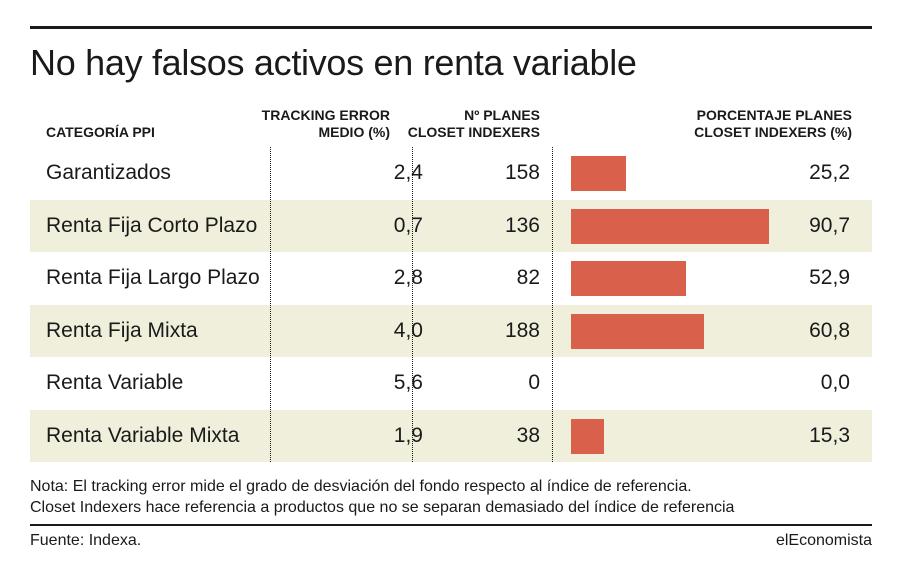 The image size is (900, 582). Describe the element at coordinates (408, 382) in the screenshot. I see `tracking-error-cell: 5,6` at that location.